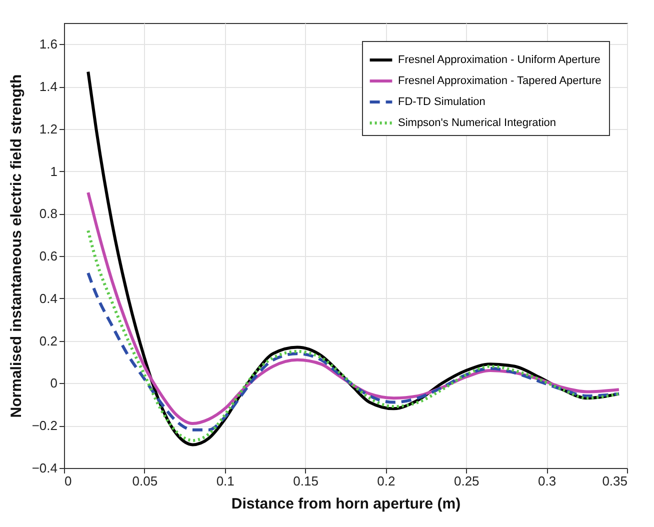 Image resolution: width=654 pixels, height=527 pixels. I want to click on x-tick-label: 0.1, so click(225, 481).